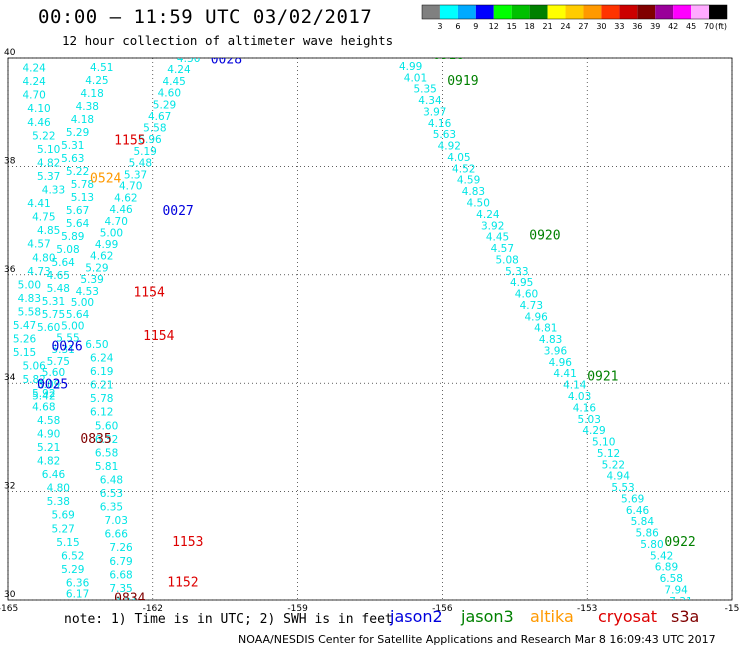  What do you see at coordinates (34, 367) in the screenshot?
I see `wave-height-value: 5.06` at bounding box center [34, 367].